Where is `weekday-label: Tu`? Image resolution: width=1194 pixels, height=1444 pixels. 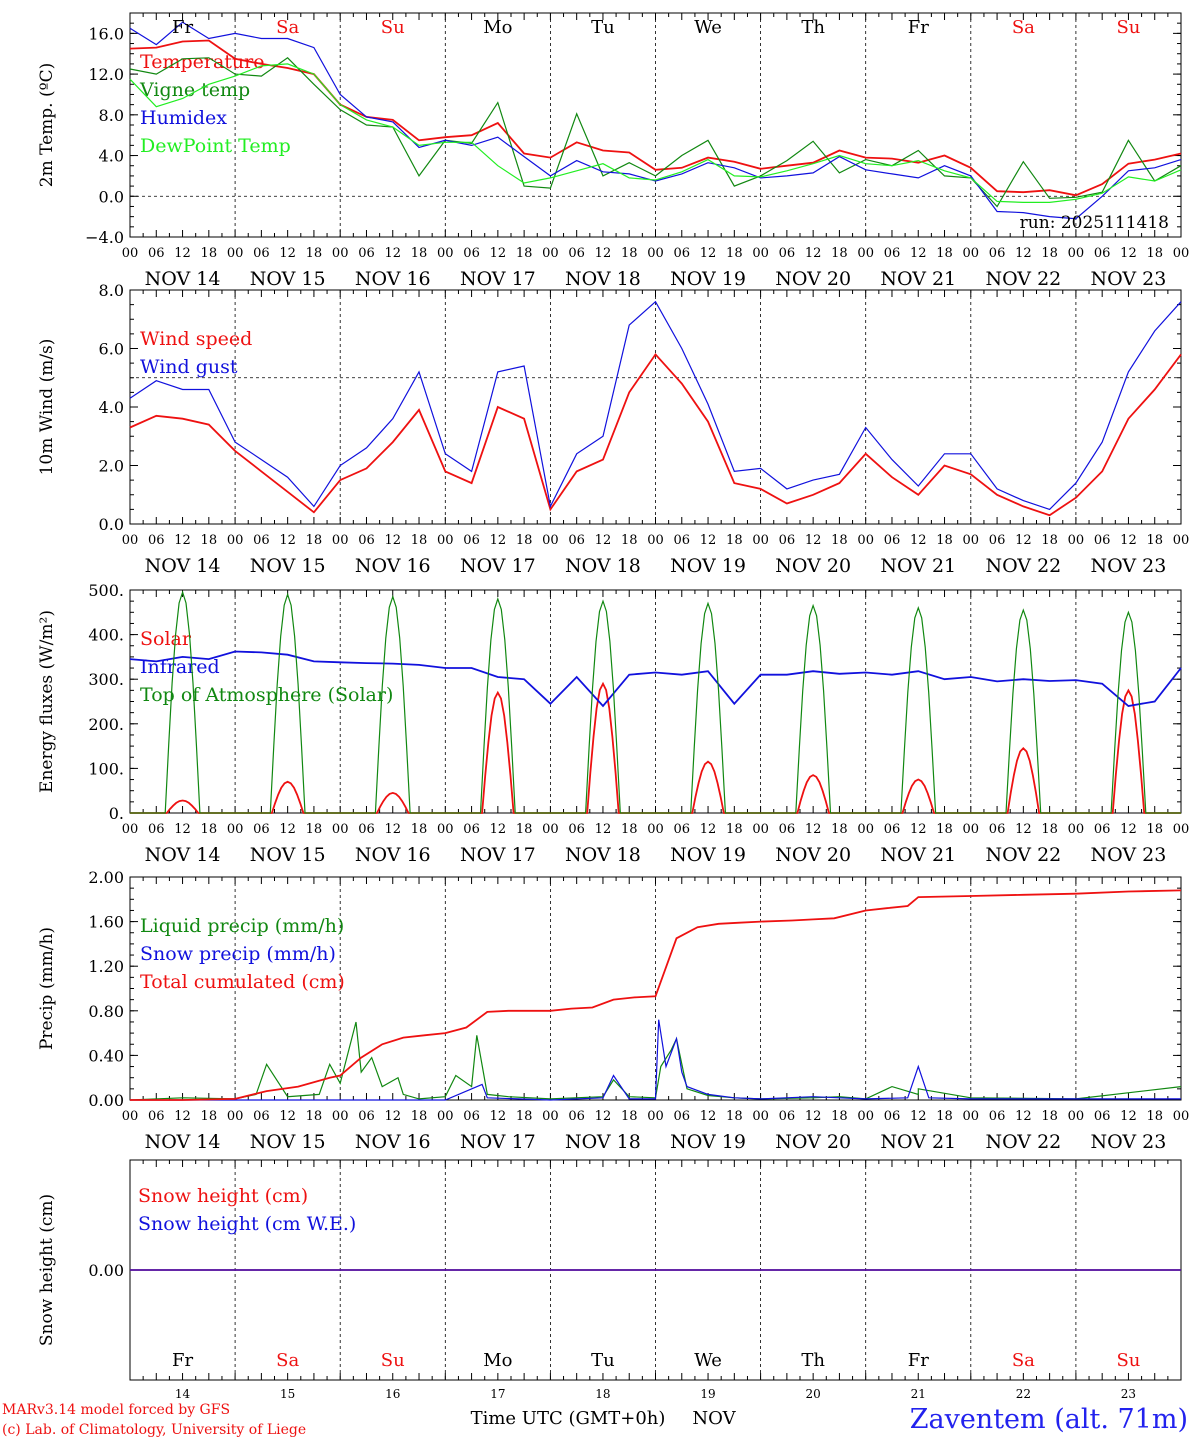
weekday-label: Tu is located at coordinates (603, 27).